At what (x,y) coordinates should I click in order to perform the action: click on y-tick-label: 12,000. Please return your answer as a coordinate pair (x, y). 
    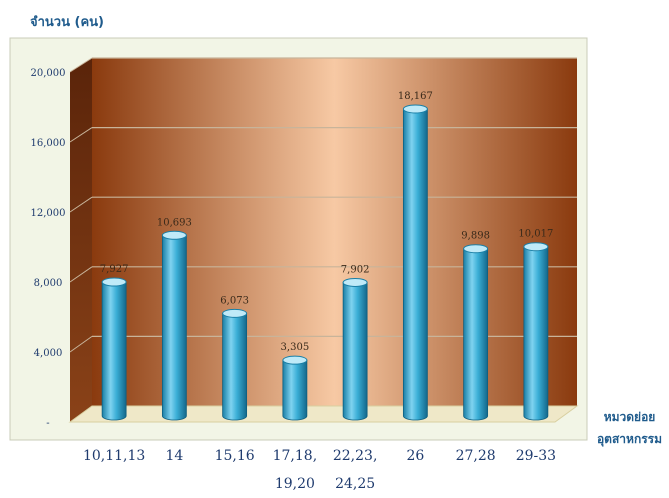
    Looking at the image, I should click on (48, 213).